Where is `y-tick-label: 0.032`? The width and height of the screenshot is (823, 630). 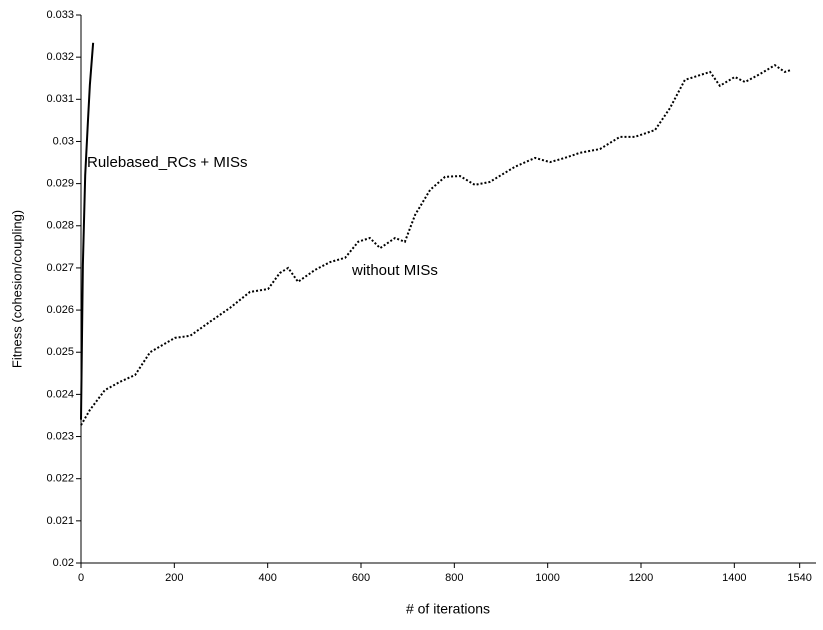 y-tick-label: 0.032 is located at coordinates (60, 57).